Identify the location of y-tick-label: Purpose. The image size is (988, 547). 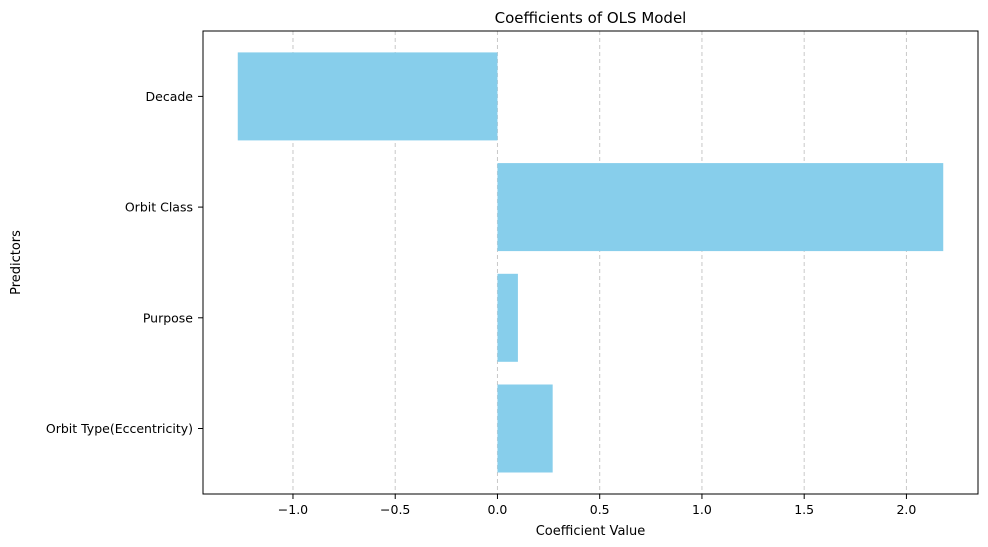
(168, 317).